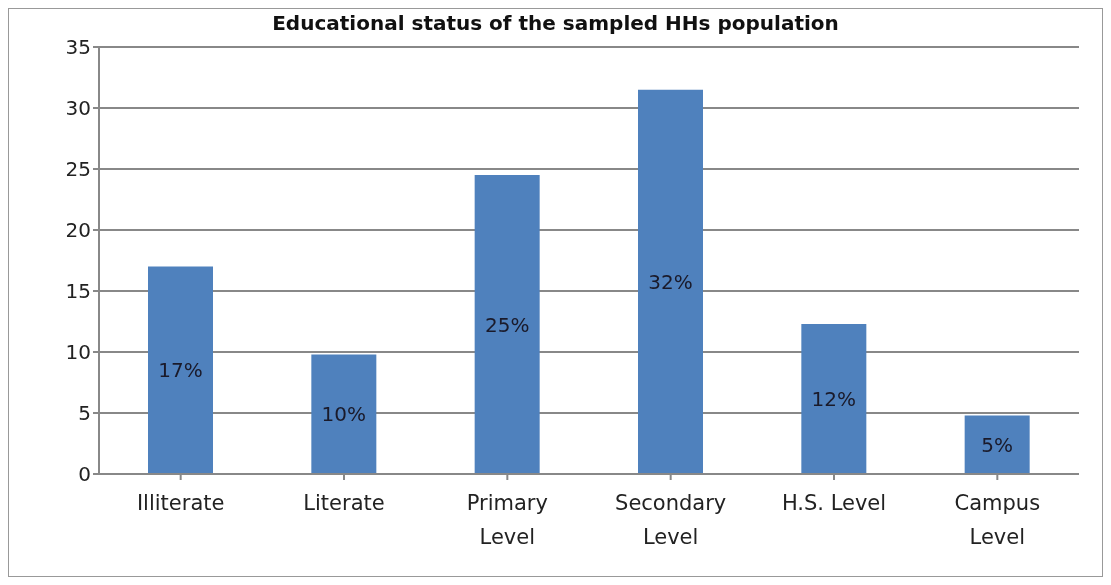 Image resolution: width=1111 pixels, height=585 pixels. I want to click on data-label: 5%, so click(997, 444).